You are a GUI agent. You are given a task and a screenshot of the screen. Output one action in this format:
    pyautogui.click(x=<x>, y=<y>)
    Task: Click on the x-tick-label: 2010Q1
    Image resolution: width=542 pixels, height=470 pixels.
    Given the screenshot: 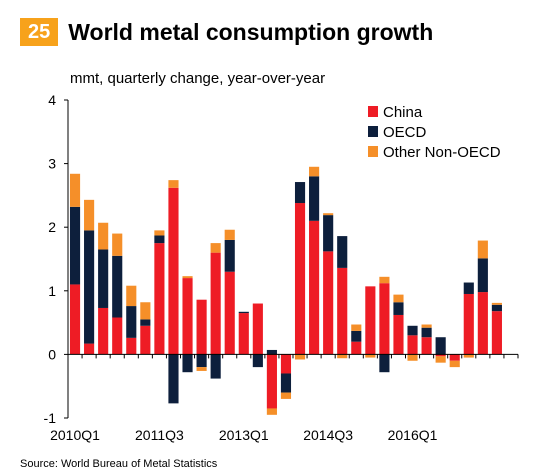 What is the action you would take?
    pyautogui.click(x=75, y=435)
    